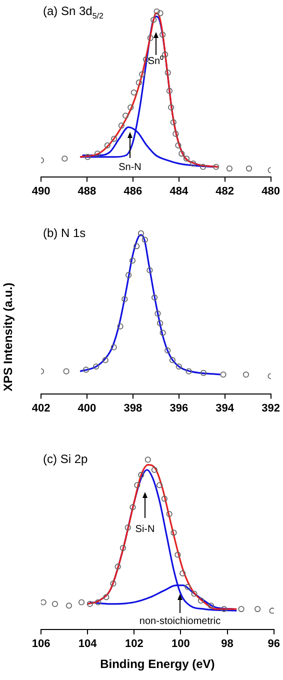 The height and width of the screenshot is (680, 283). Describe the element at coordinates (179, 408) in the screenshot. I see `x-tick-label: 396` at that location.